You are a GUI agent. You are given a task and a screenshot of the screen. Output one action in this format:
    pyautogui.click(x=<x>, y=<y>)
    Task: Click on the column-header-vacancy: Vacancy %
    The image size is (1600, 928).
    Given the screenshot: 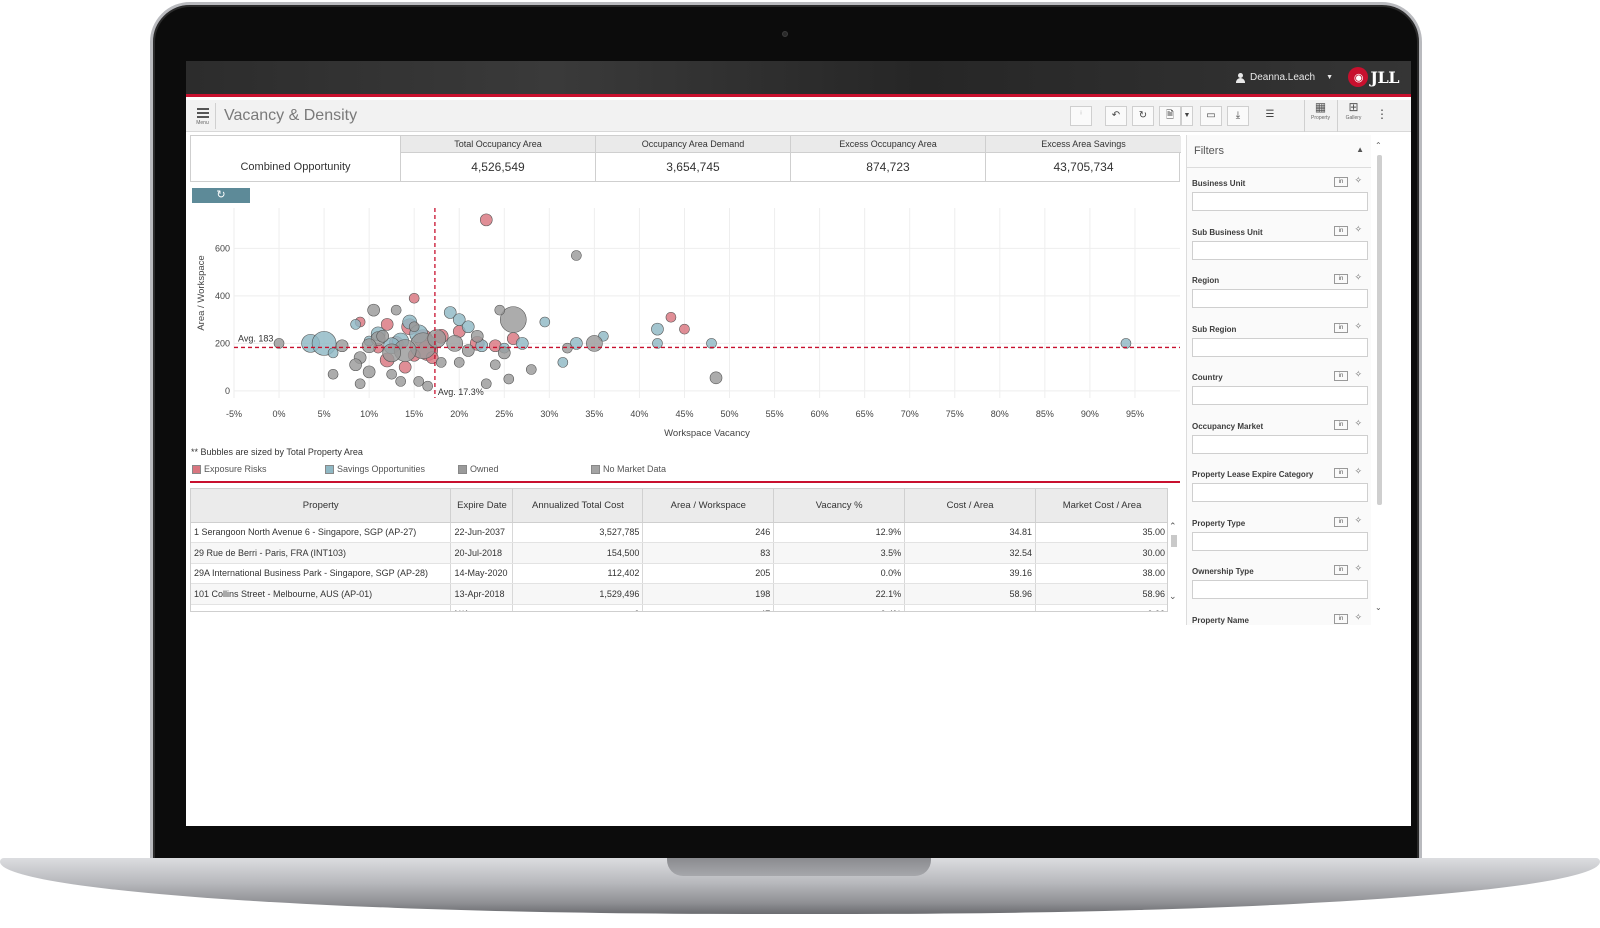 What is the action you would take?
    pyautogui.click(x=839, y=506)
    